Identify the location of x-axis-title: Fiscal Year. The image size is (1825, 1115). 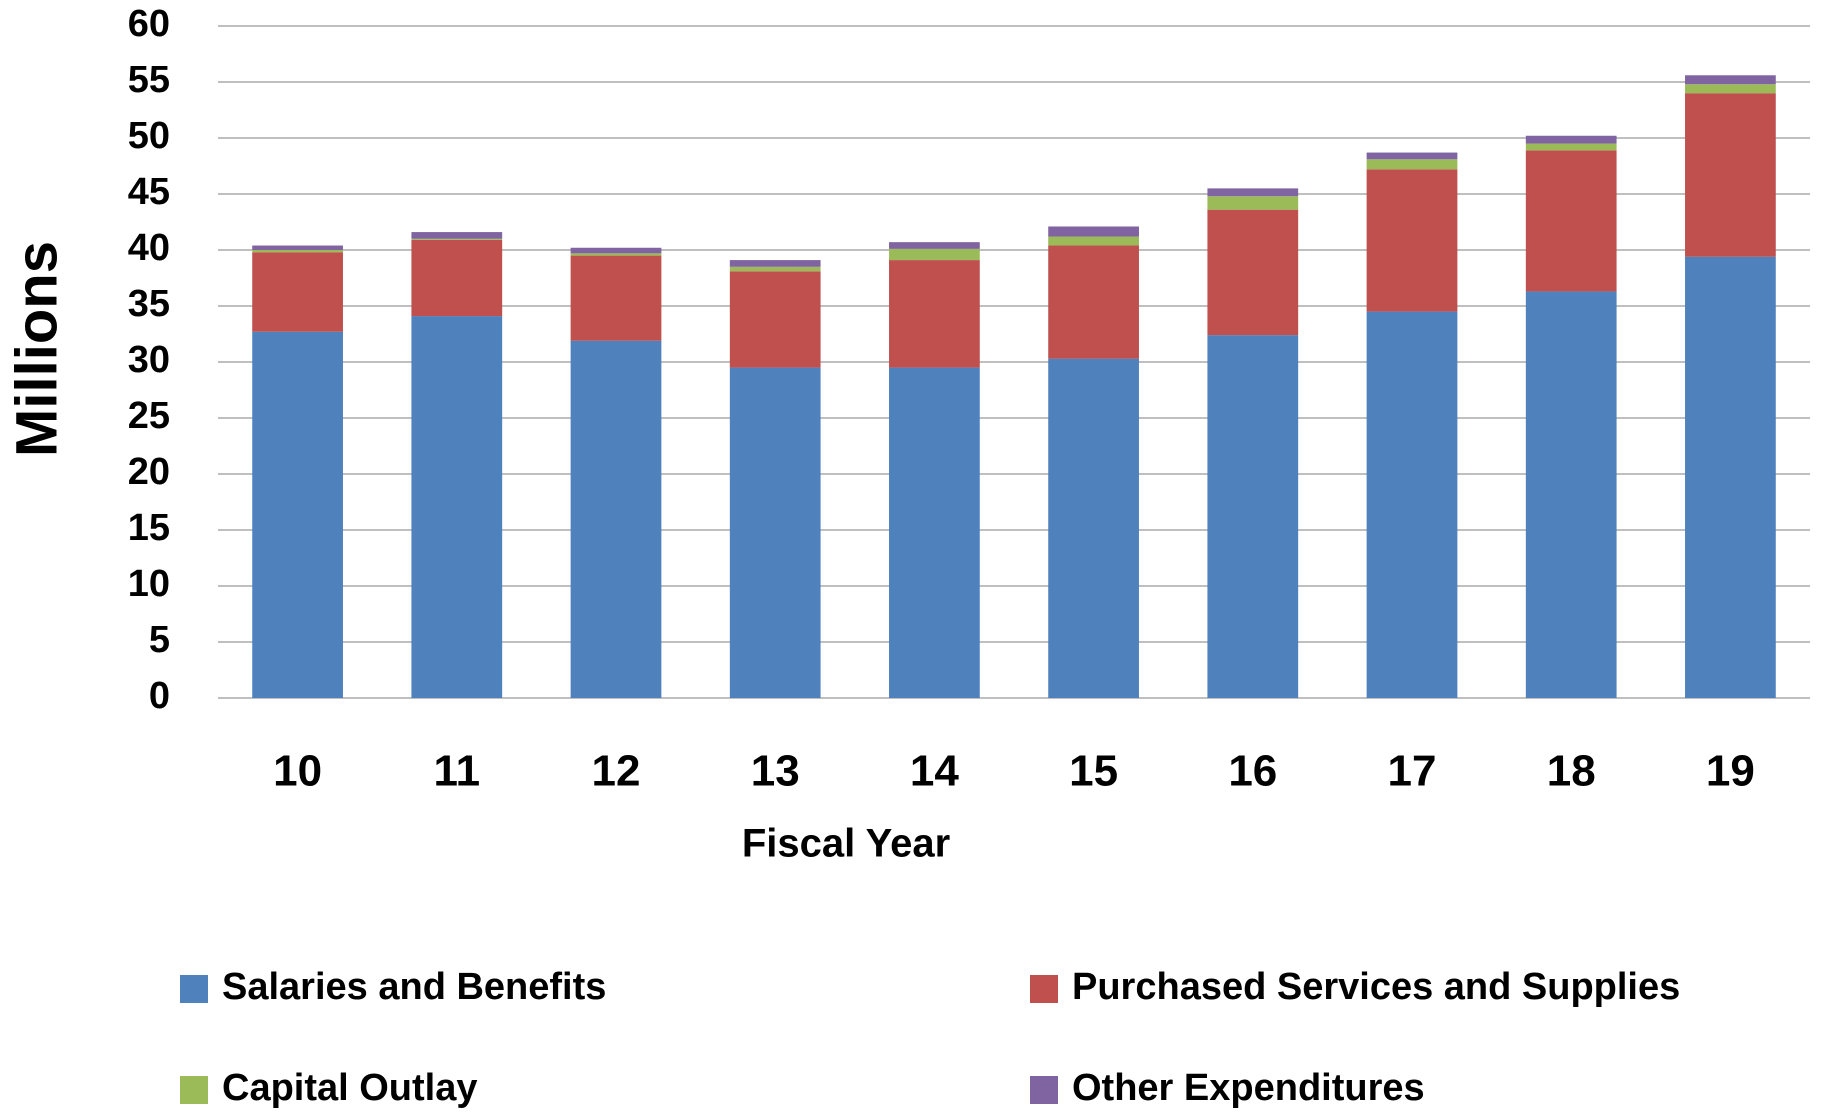
(846, 844).